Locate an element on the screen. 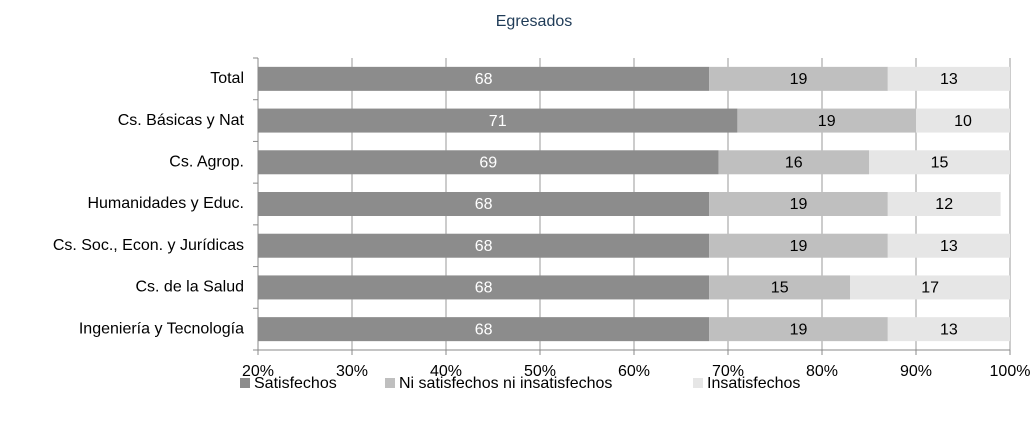  x-tick-label: 40% is located at coordinates (446, 371).